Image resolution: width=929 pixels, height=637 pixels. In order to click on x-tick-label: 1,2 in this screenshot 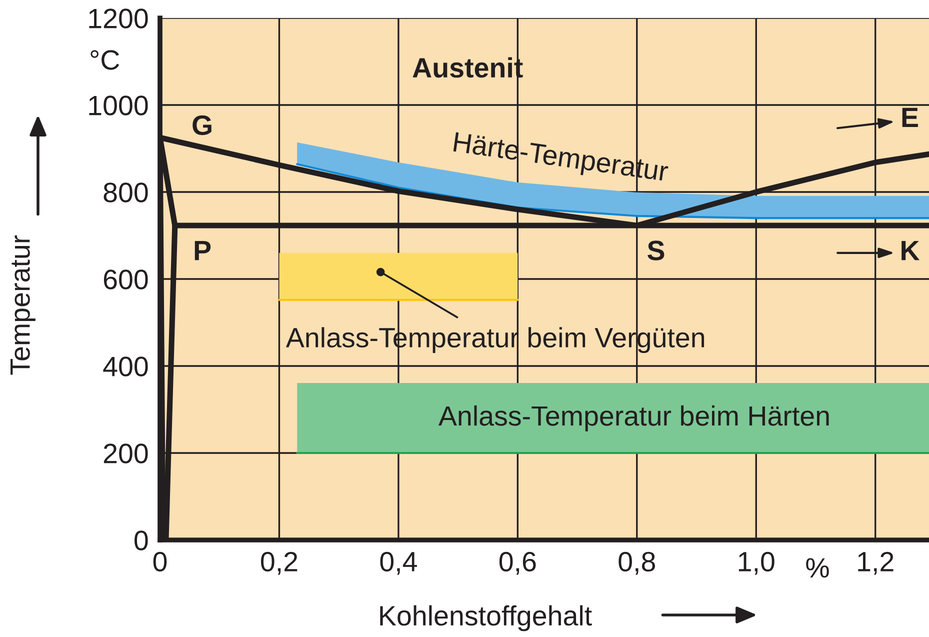, I will do `click(876, 563)`.